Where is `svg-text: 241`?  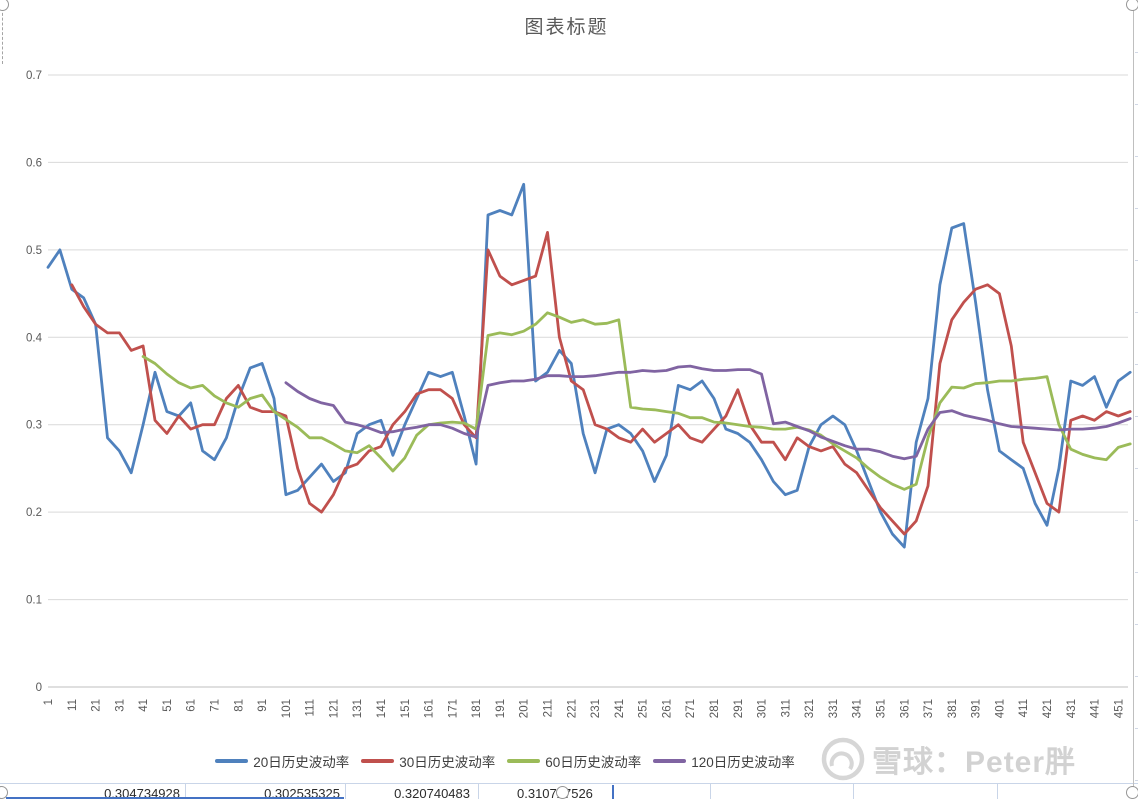 svg-text: 241 is located at coordinates (620, 708).